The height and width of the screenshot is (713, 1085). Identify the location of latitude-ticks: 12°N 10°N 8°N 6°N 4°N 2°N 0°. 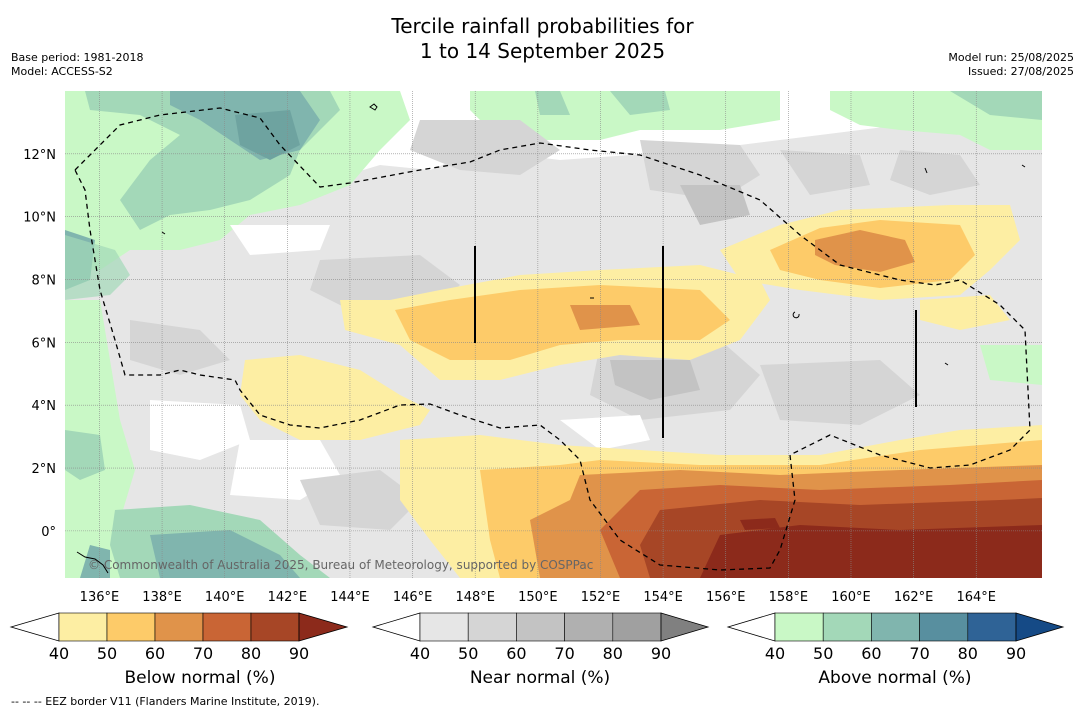
(39, 344).